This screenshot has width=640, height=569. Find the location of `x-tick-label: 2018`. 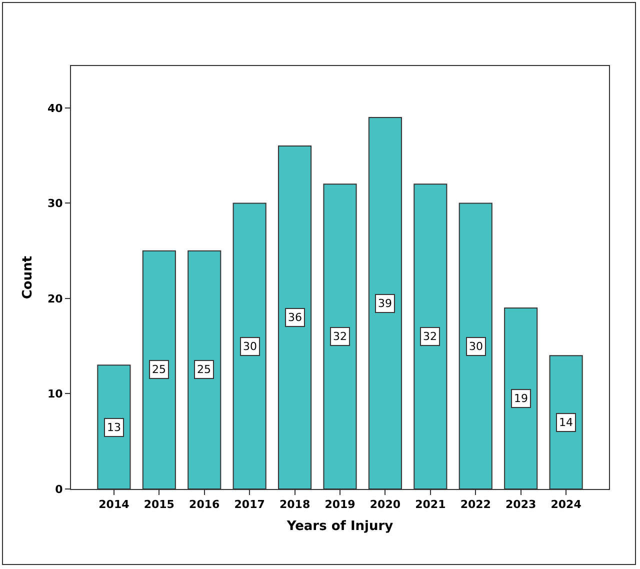

x-tick-label: 2018 is located at coordinates (294, 505).